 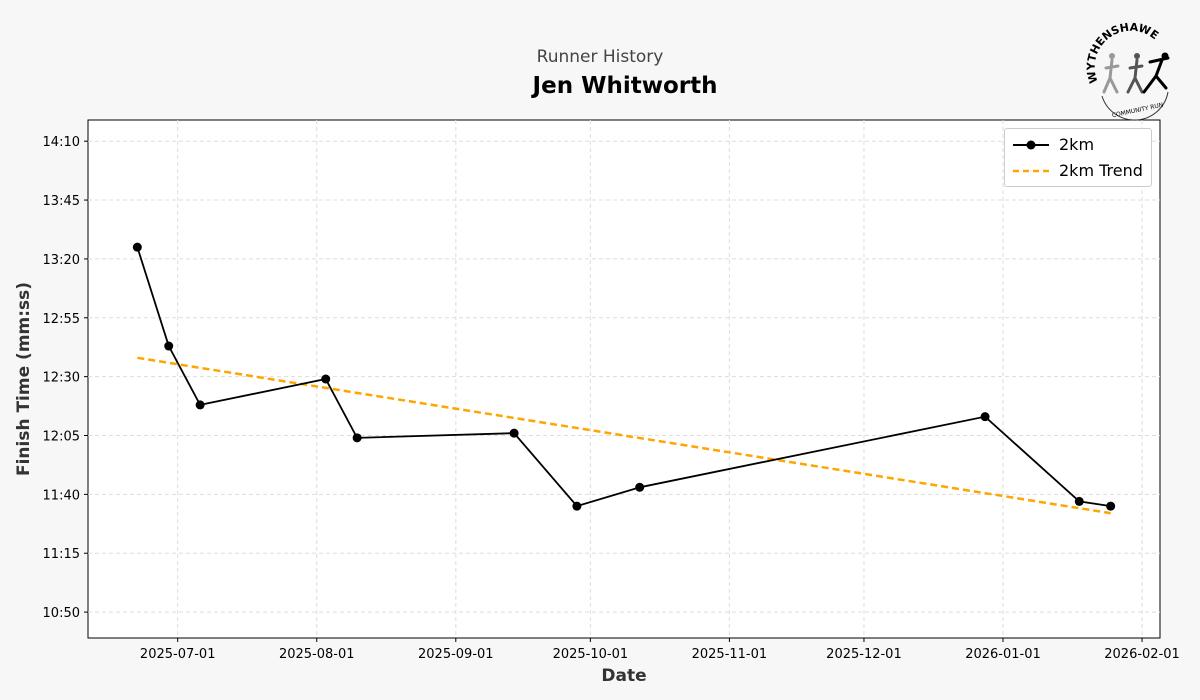 What do you see at coordinates (1003, 654) in the screenshot?
I see `x-tick-label: 2026-01-01` at bounding box center [1003, 654].